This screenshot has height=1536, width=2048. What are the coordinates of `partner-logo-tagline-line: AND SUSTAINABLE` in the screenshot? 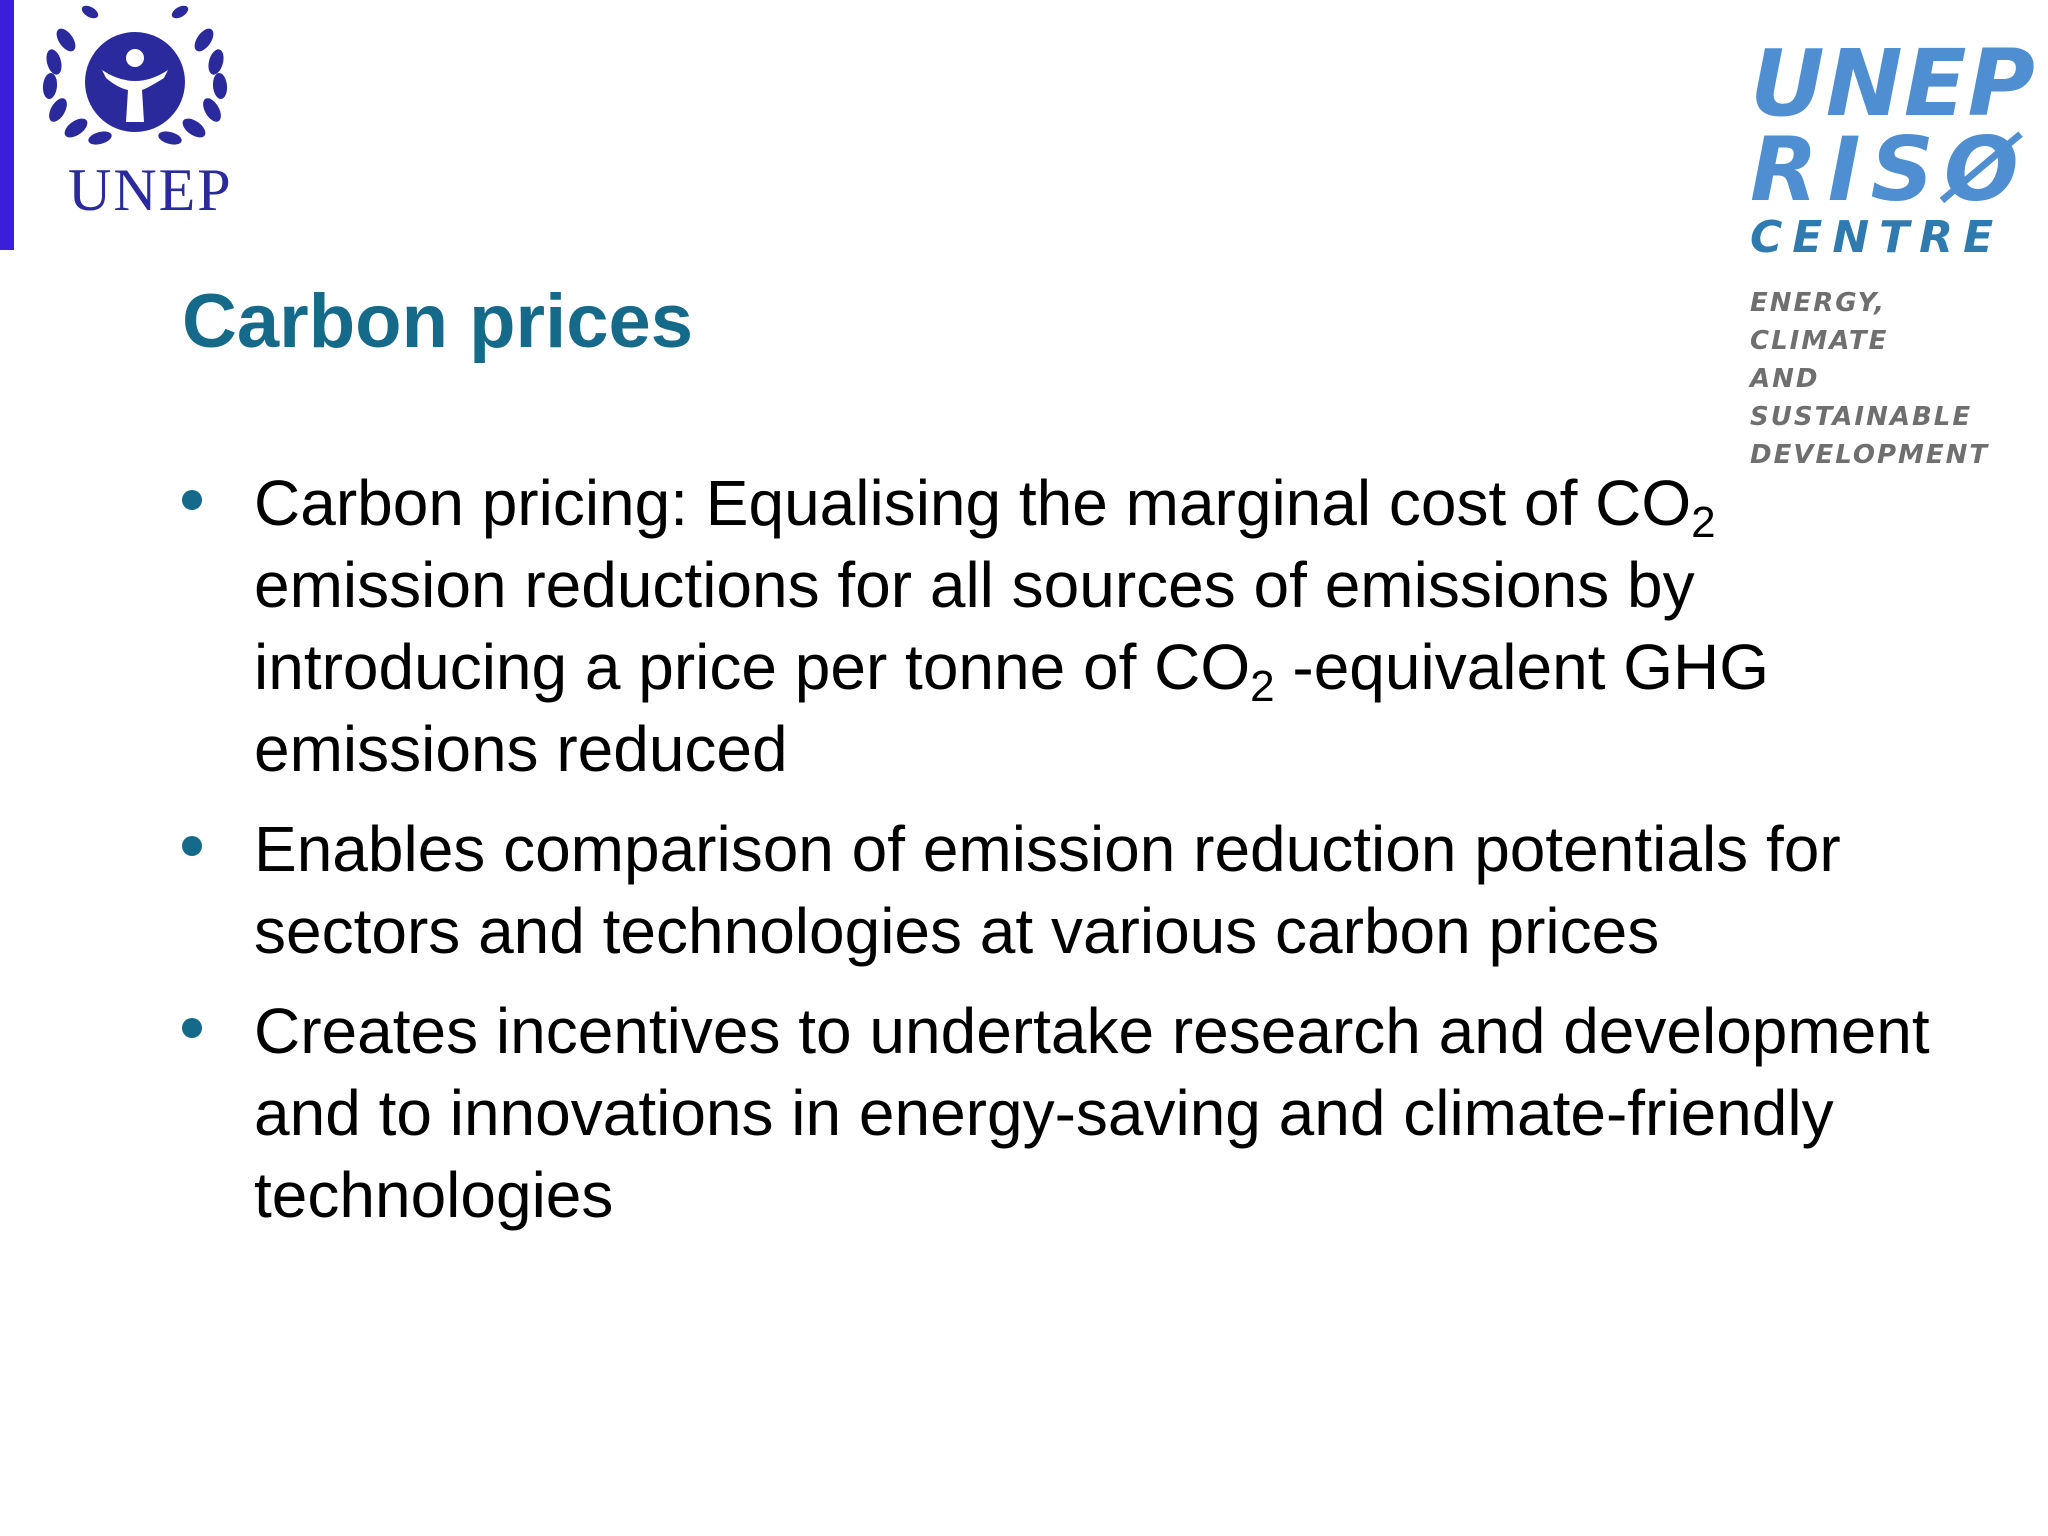 It's located at (1861, 398).